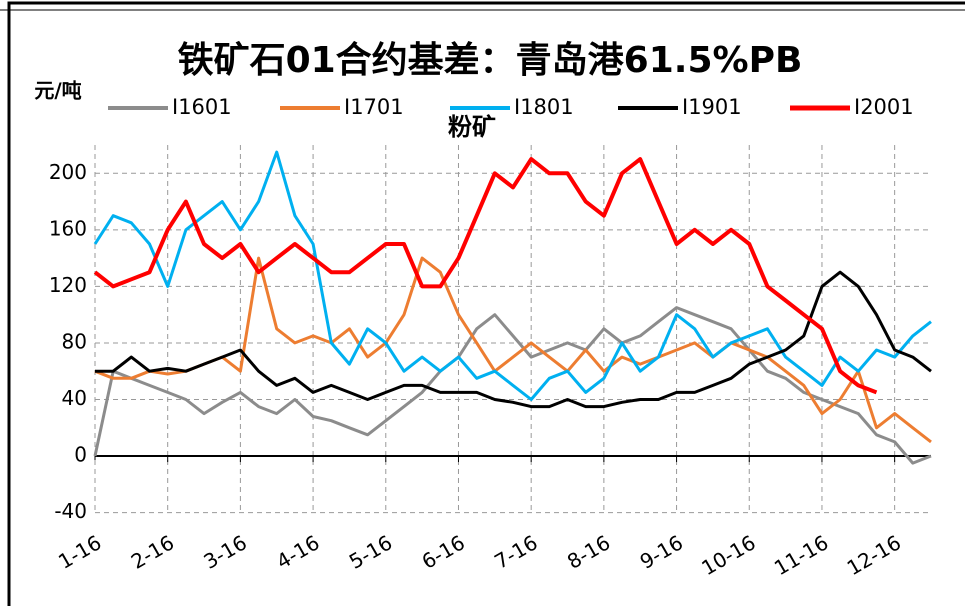  What do you see at coordinates (443, 551) in the screenshot?
I see `x-tick-label: 6-16` at bounding box center [443, 551].